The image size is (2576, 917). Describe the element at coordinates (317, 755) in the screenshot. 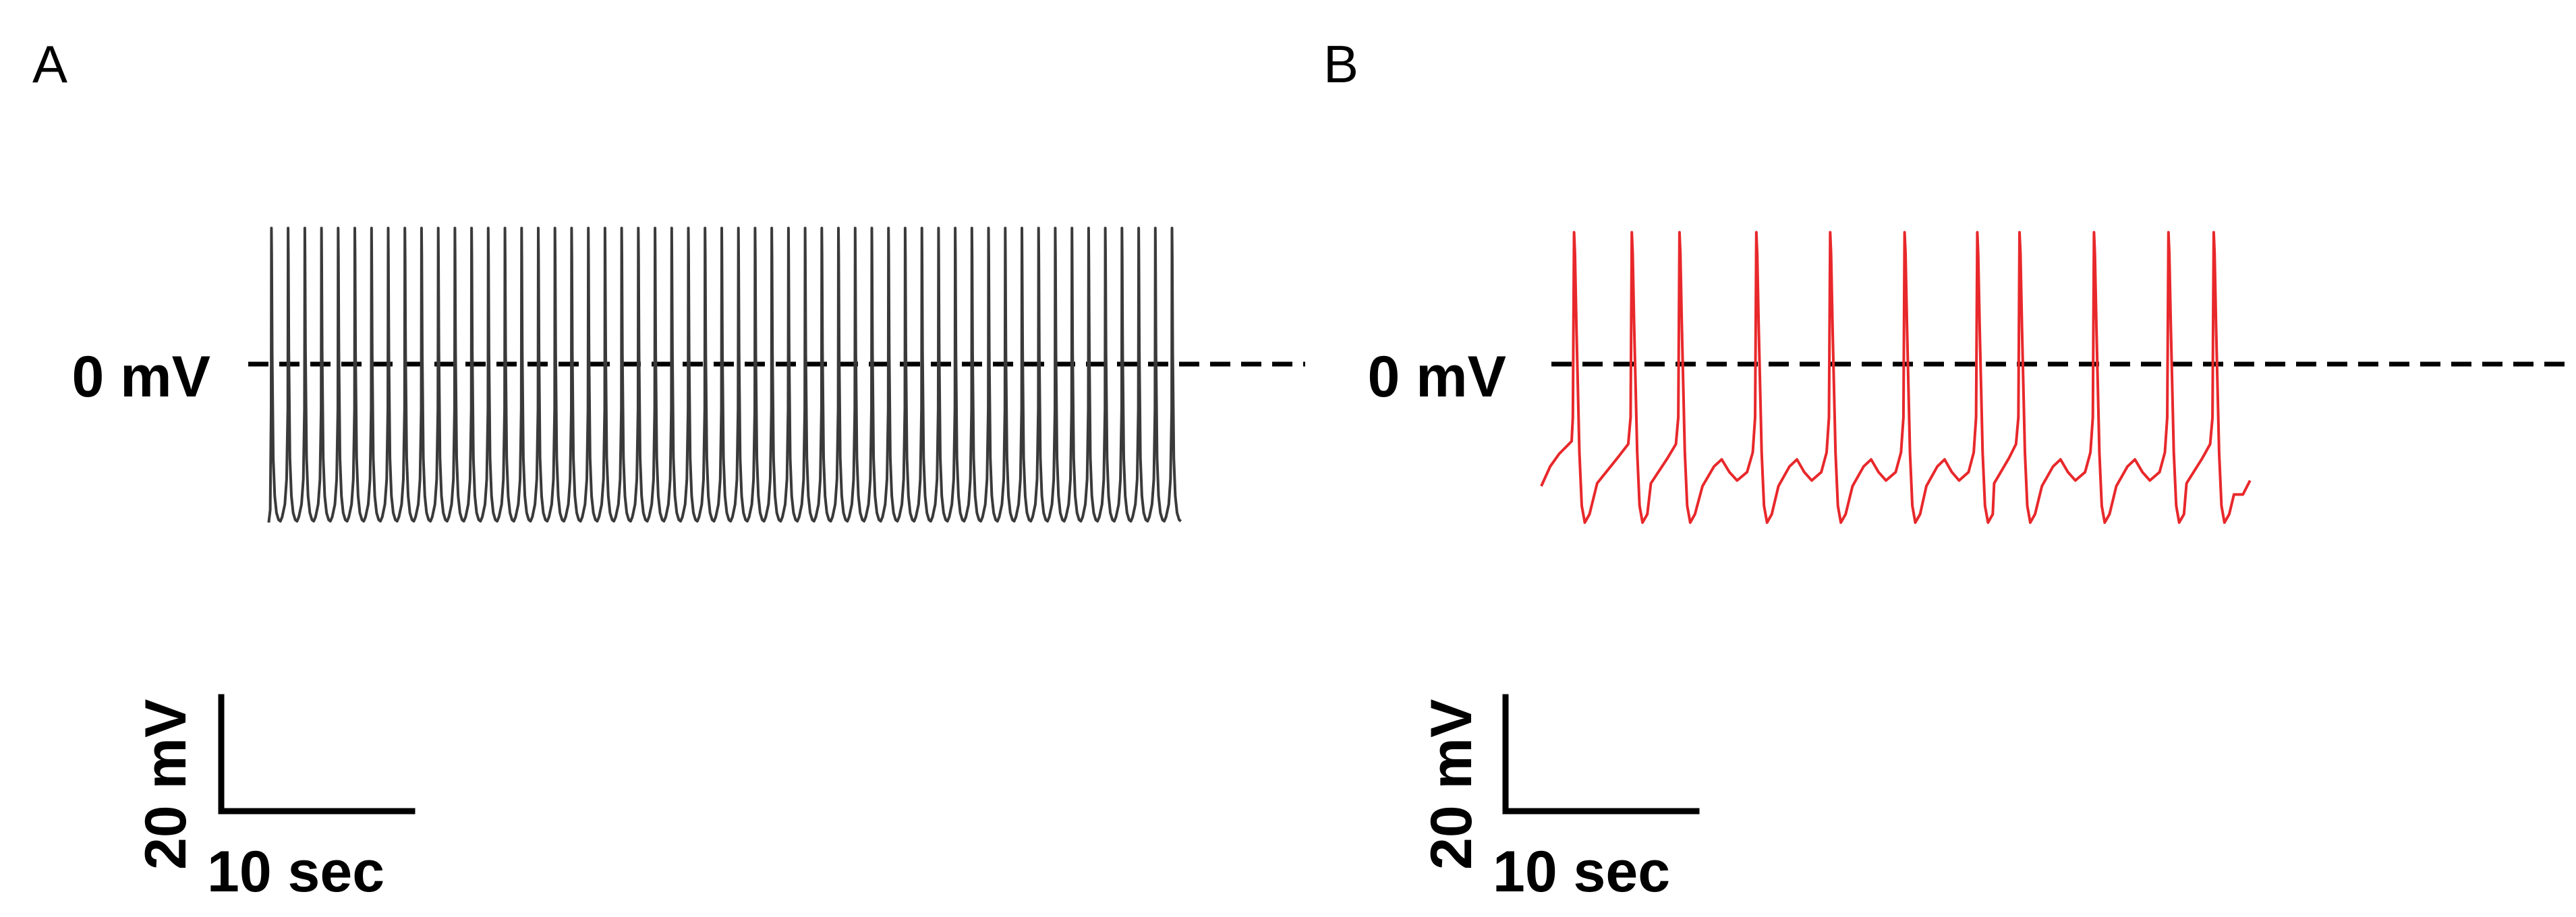

I see `panel-a-scale-bar` at that location.